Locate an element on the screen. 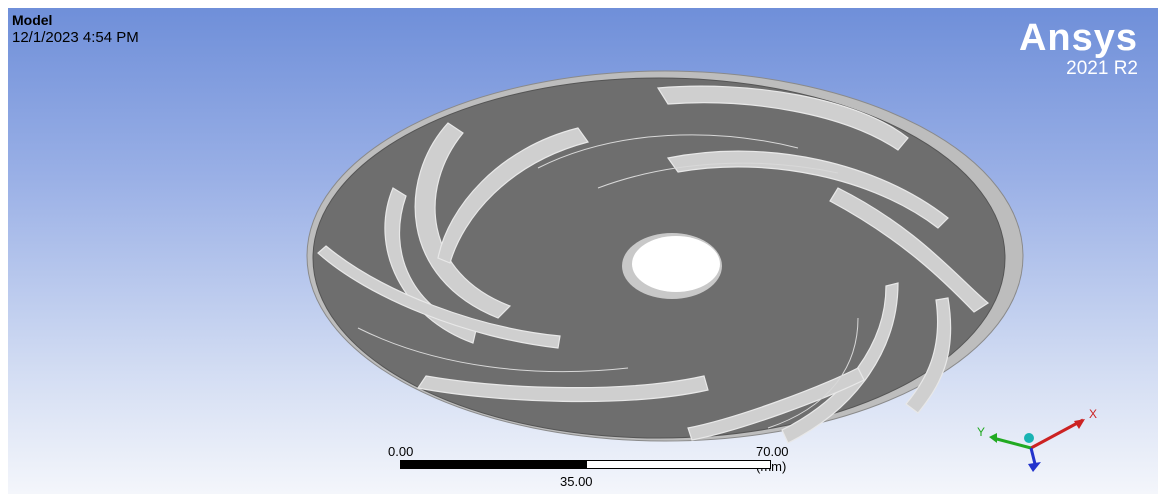  scale-start-label: 0.00 is located at coordinates (401, 451).